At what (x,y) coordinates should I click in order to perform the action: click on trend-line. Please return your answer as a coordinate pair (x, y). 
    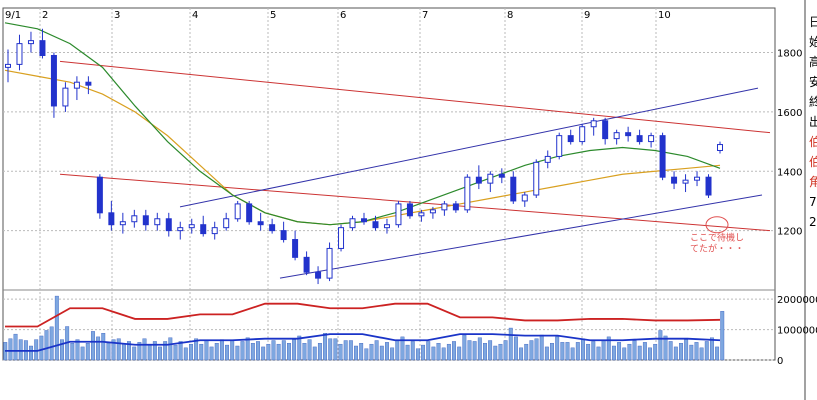
    Looking at the image, I should click on (415, 202).